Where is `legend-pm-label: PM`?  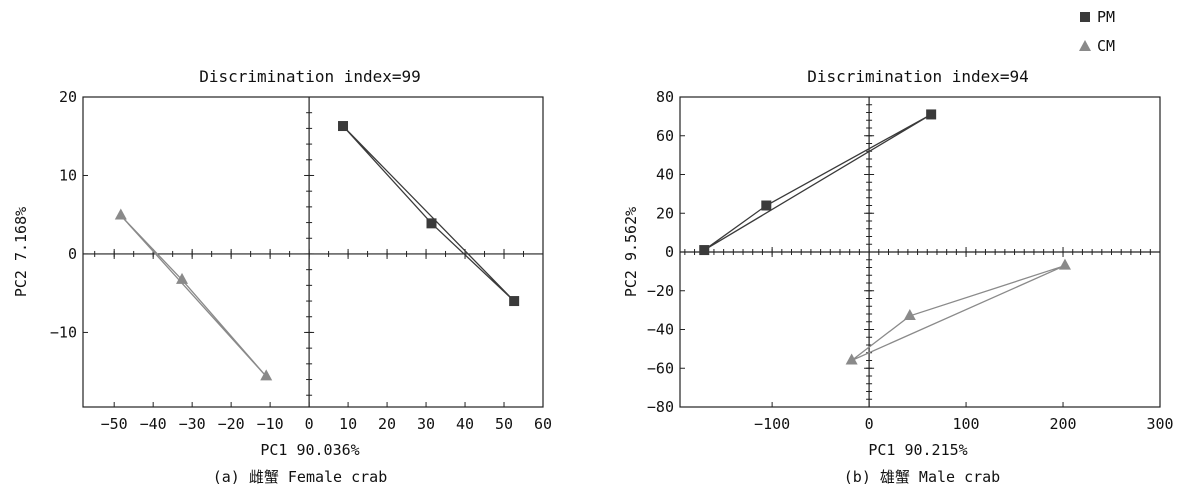
legend-pm-label: PM is located at coordinates (1106, 17).